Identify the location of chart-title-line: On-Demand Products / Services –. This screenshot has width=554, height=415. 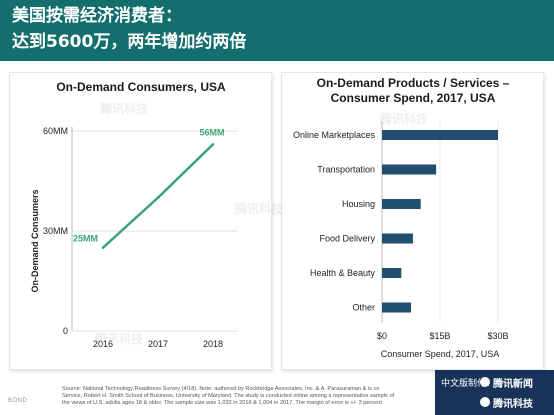
(413, 83).